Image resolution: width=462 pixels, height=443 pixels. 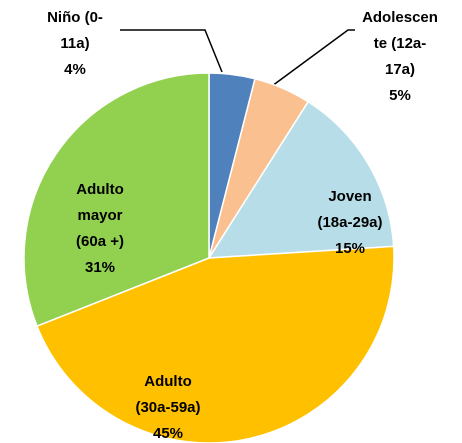 What do you see at coordinates (75, 17) in the screenshot?
I see `slice-label: Niño (0-` at bounding box center [75, 17].